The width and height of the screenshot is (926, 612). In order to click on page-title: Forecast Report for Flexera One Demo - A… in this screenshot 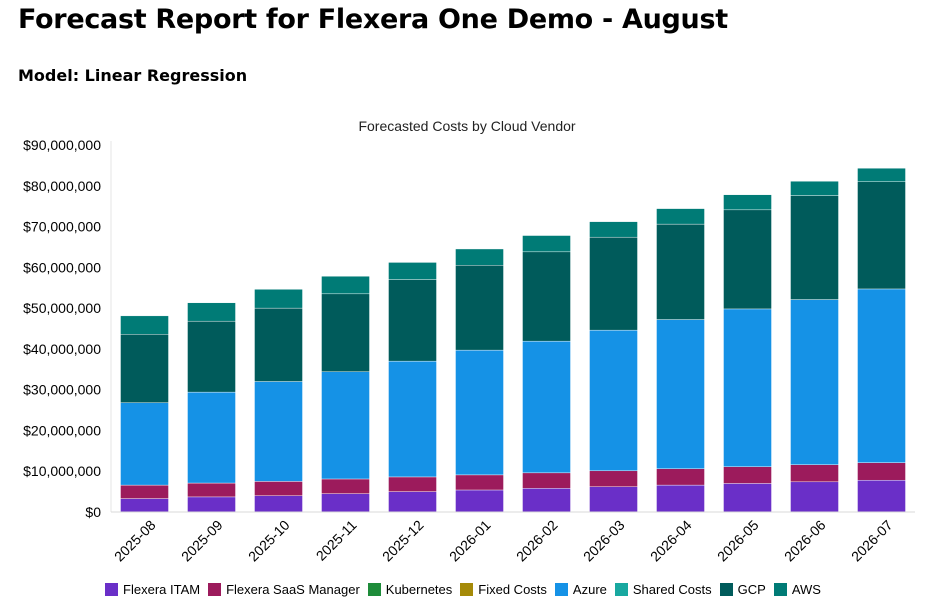, I will do `click(373, 19)`.